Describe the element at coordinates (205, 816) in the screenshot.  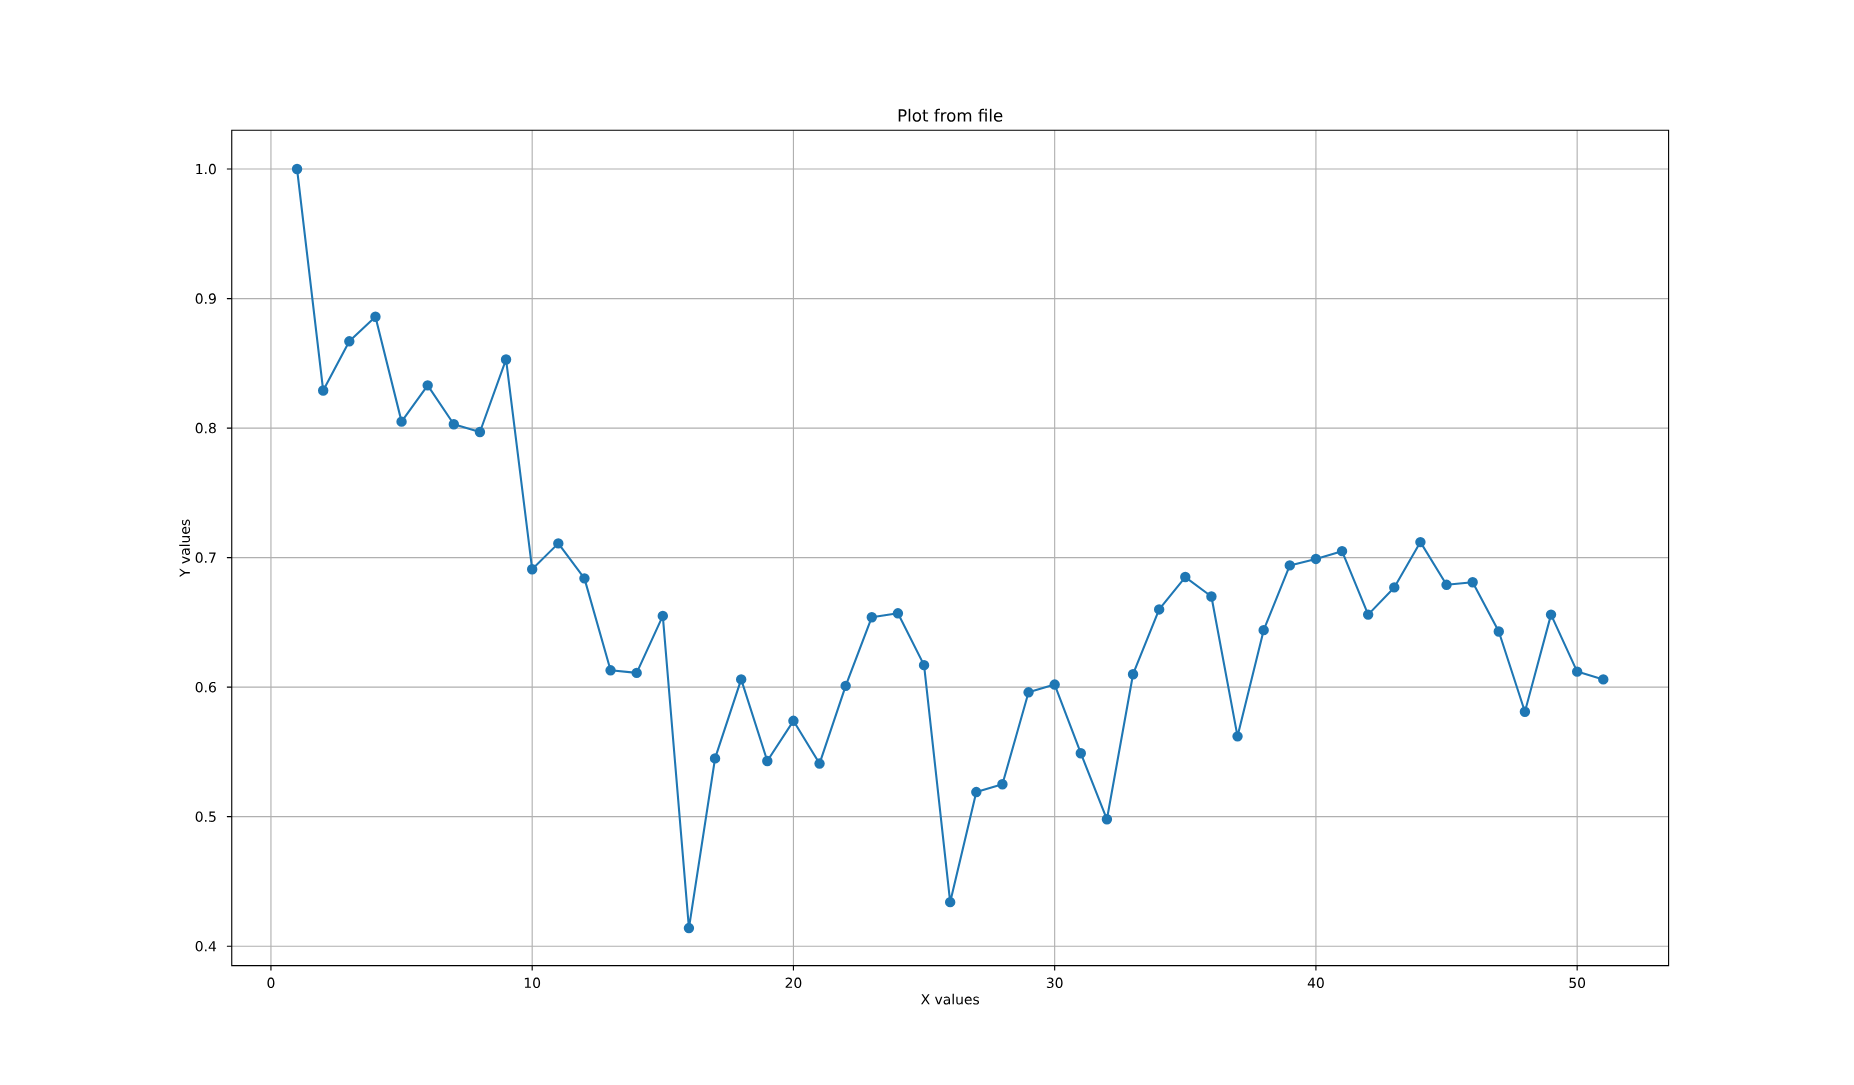
I see `y-tick-label: 0.5` at that location.